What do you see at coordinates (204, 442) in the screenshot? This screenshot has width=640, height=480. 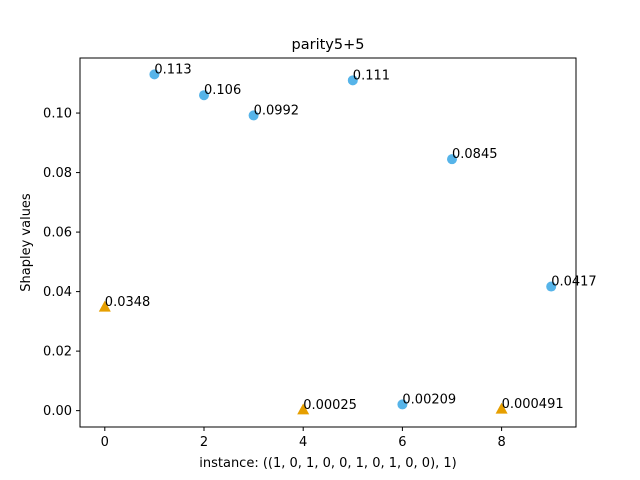 I see `x-tick-label: 2` at bounding box center [204, 442].